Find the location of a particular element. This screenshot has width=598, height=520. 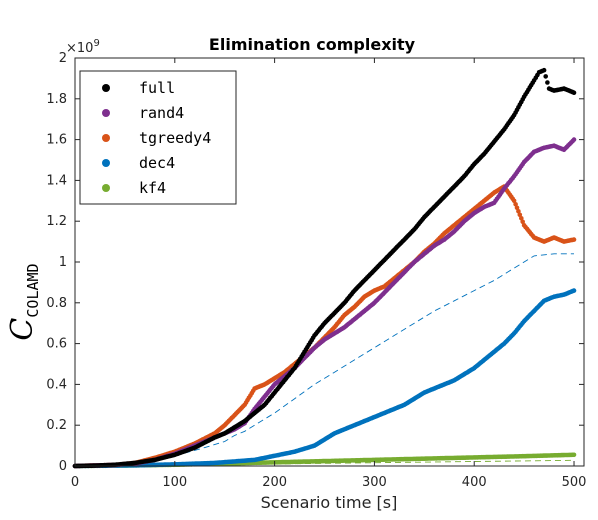

y-multiplier: ×10⁹ is located at coordinates (83, 47).